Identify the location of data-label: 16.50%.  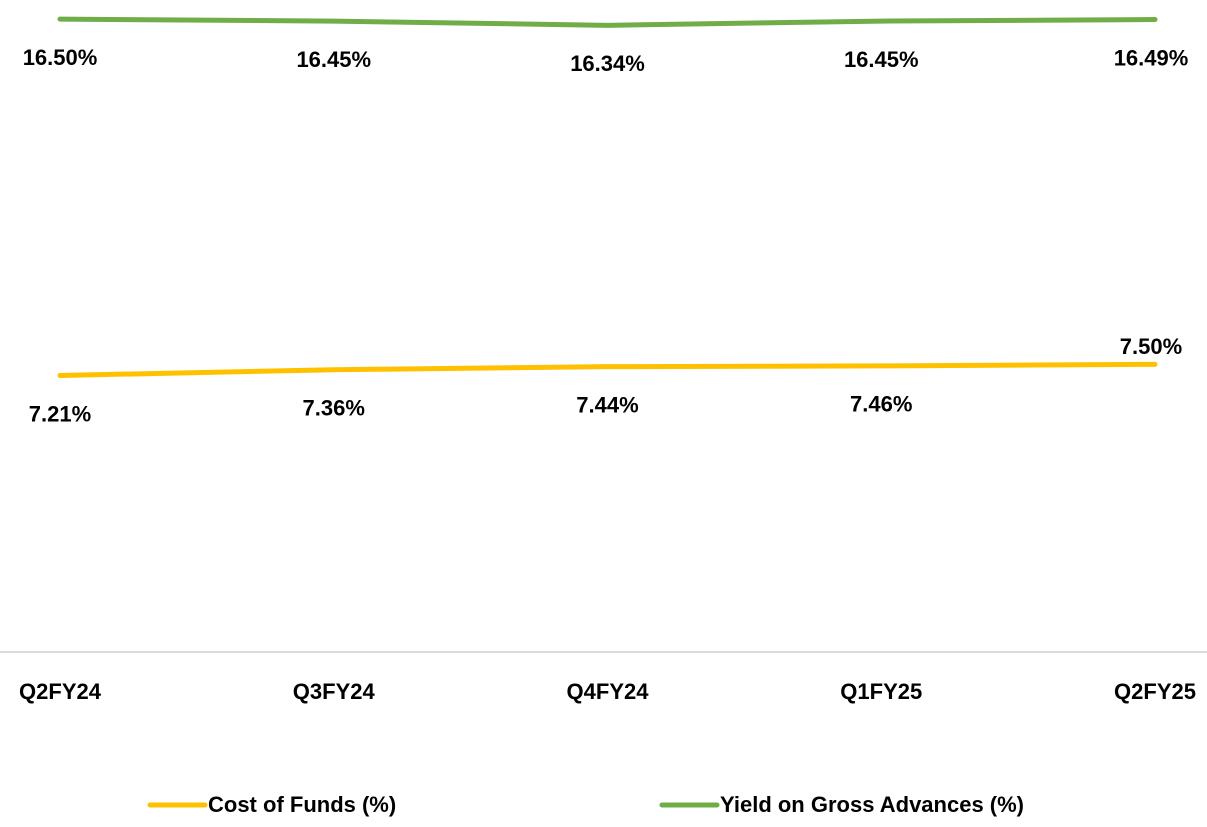
(60, 57).